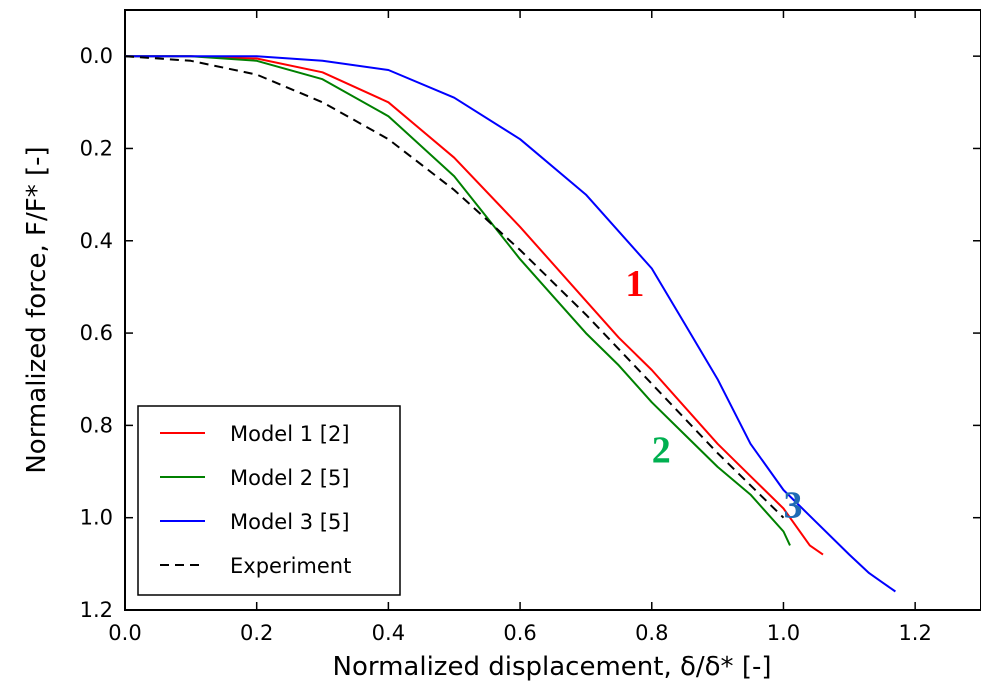 The image size is (981, 700). What do you see at coordinates (661, 450) in the screenshot?
I see `curve-annotation-2: 2` at bounding box center [661, 450].